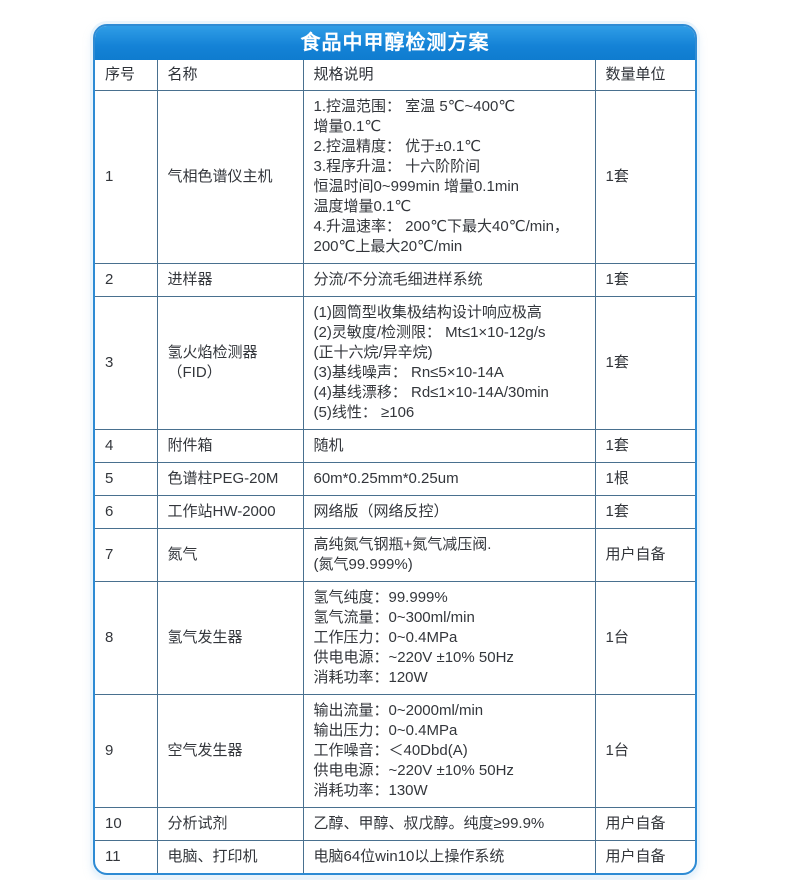  I want to click on table-row: 10 分析试剂 乙醇、甲醇、叔戊醇。纯度≥99.9% 用户自备, so click(395, 824).